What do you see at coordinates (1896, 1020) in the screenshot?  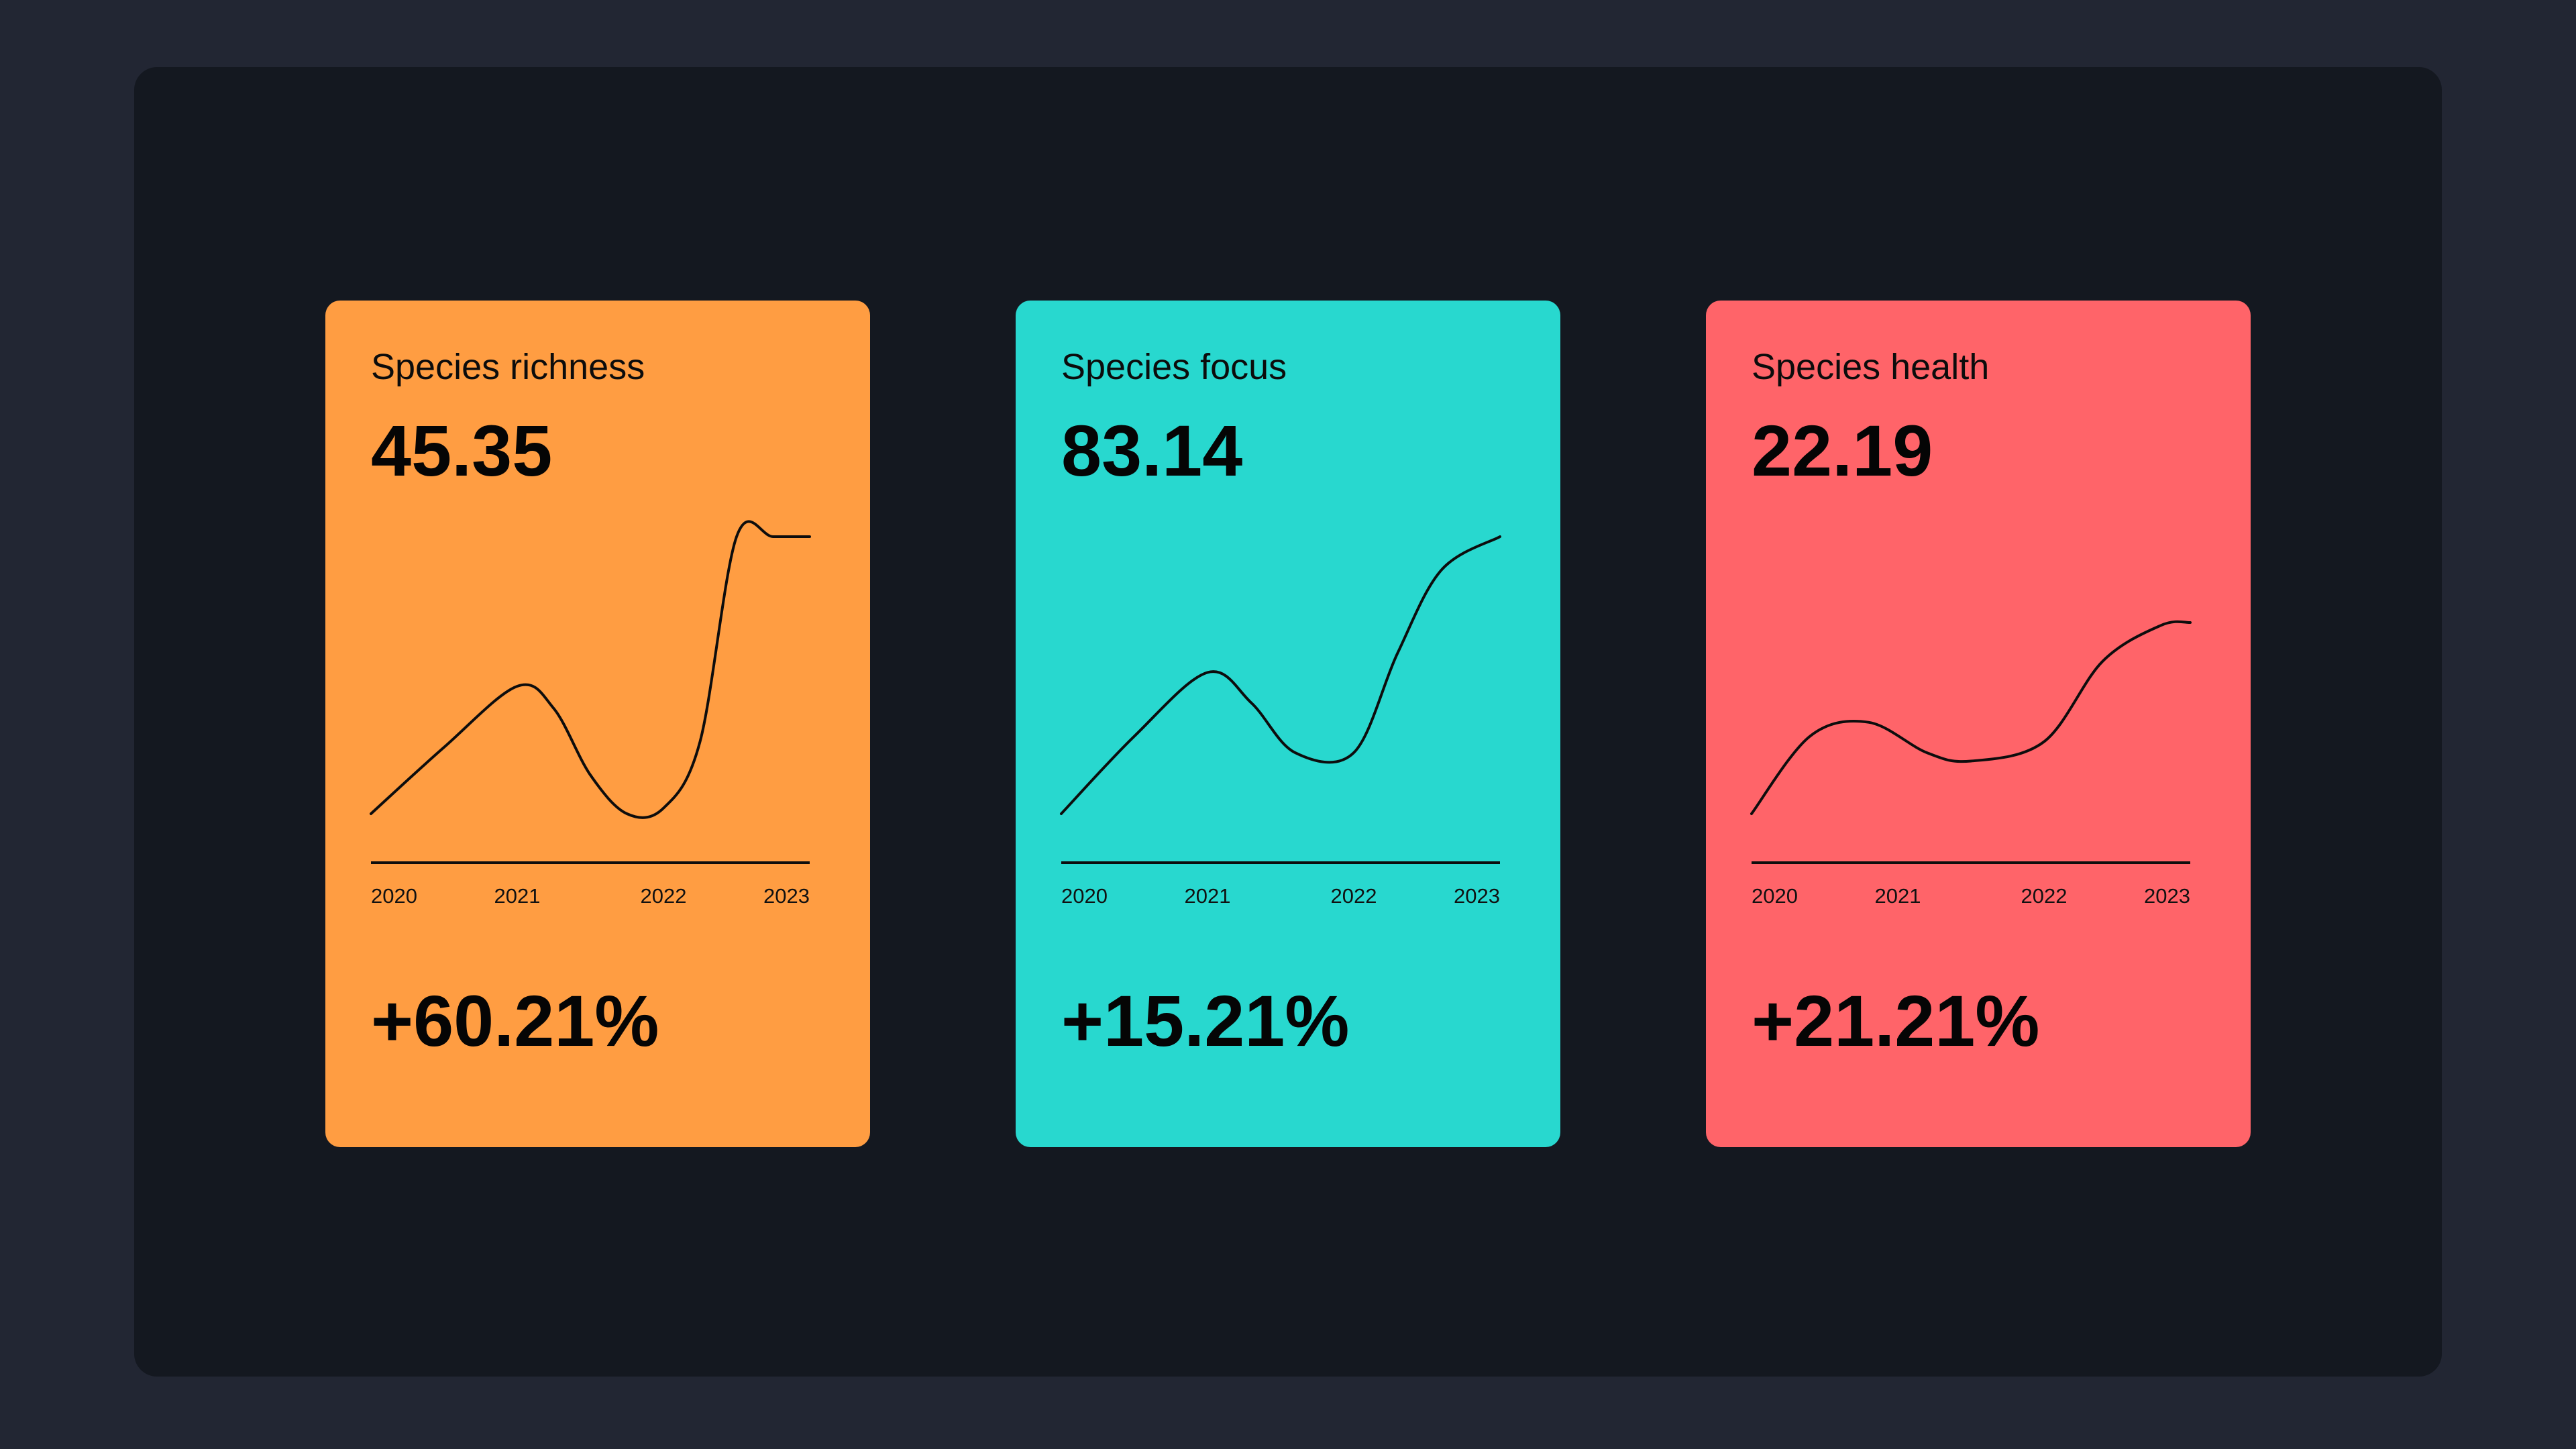 I see `card-change: +21.21%` at bounding box center [1896, 1020].